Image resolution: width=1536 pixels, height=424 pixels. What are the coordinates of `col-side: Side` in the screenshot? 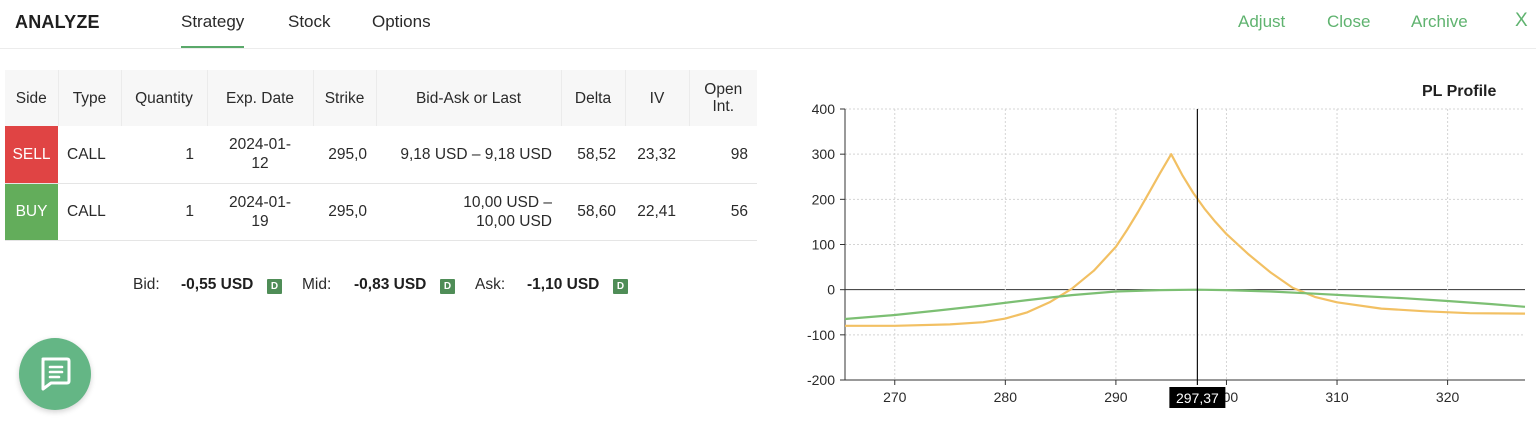 It's located at (31, 98).